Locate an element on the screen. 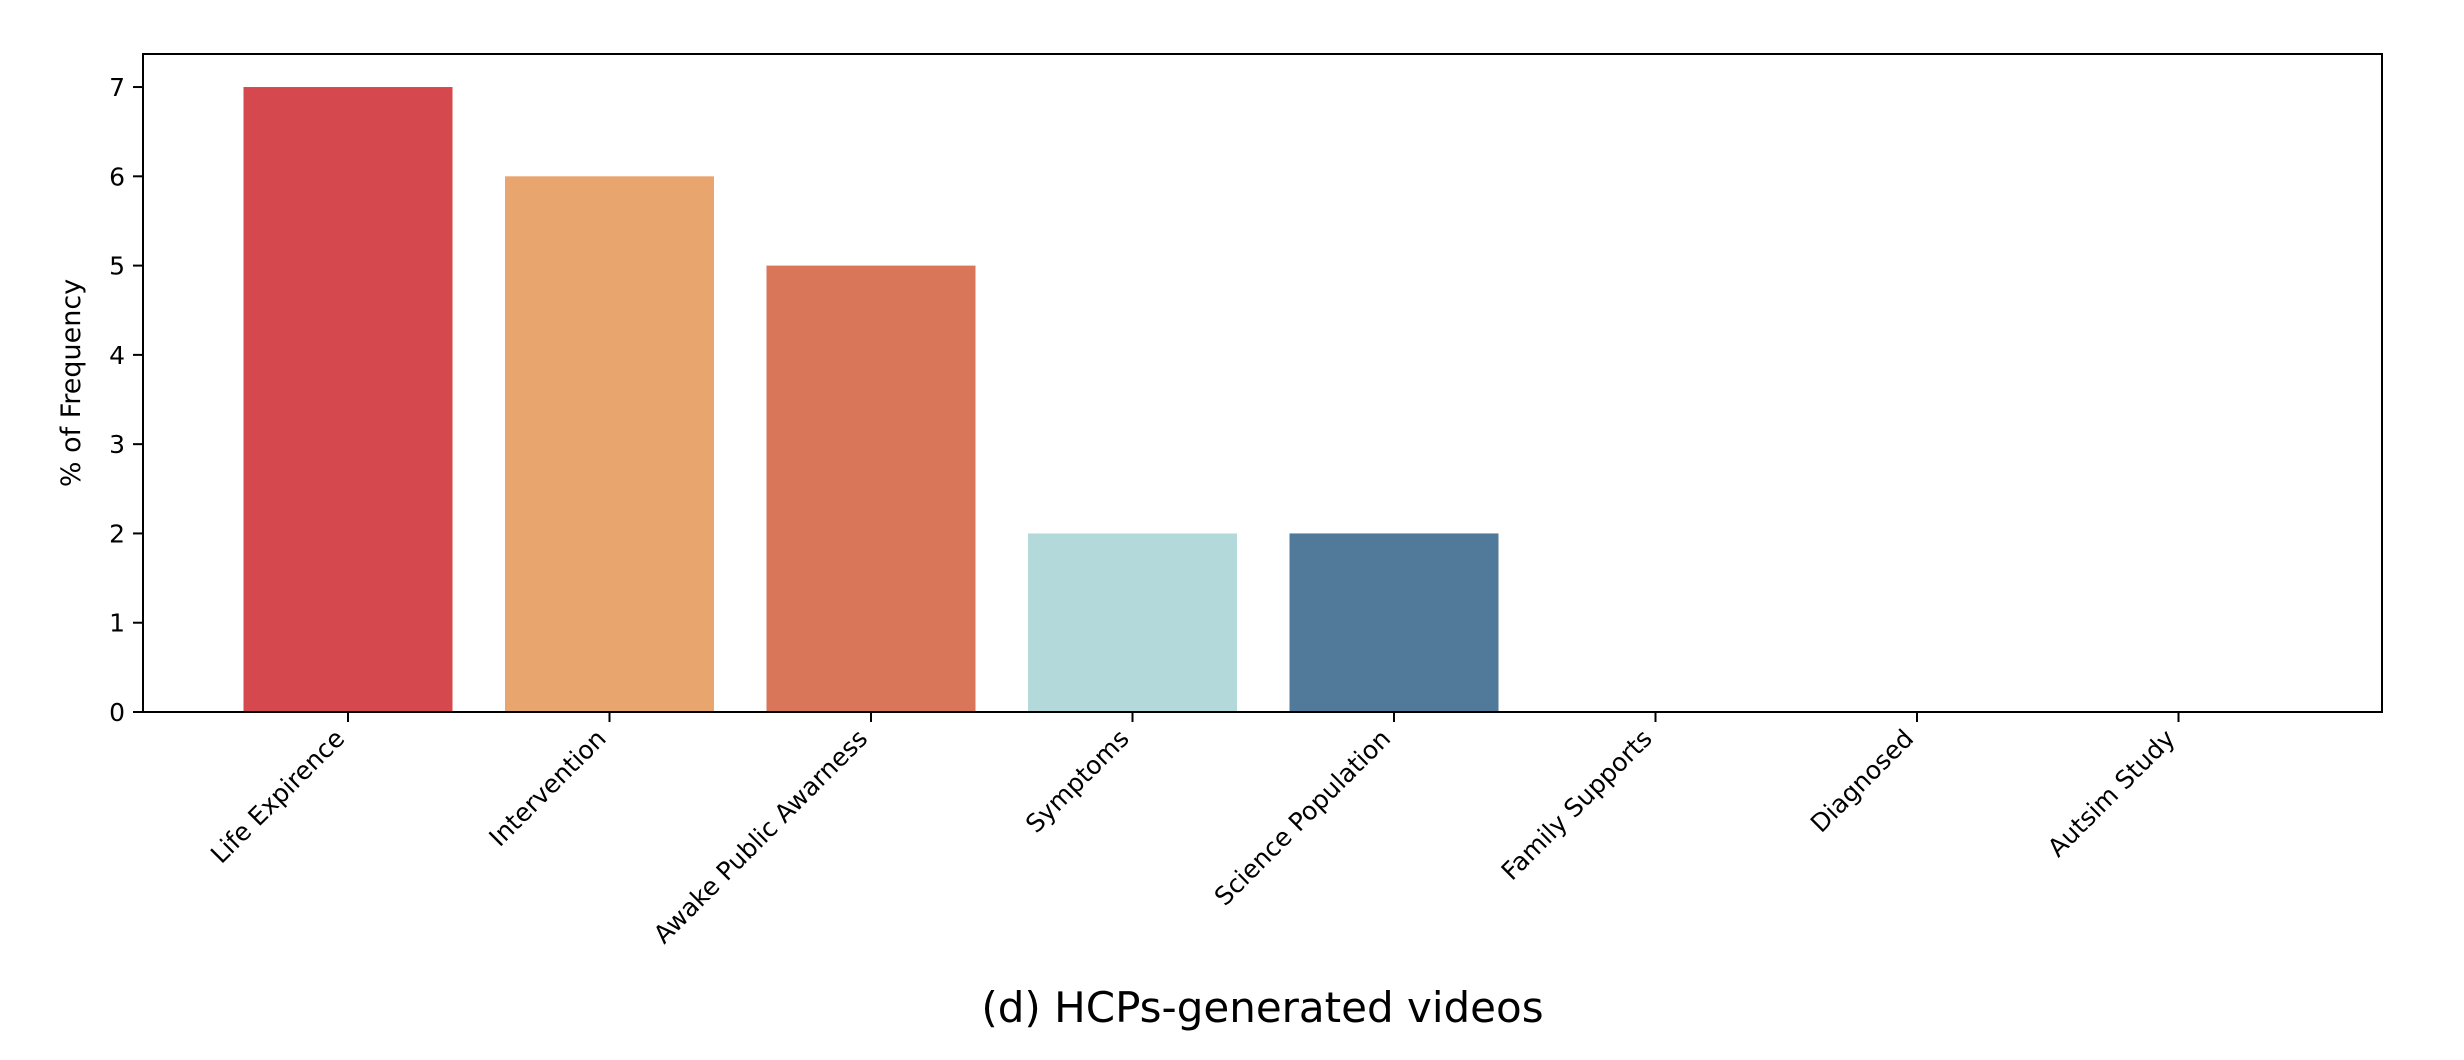  chart-caption: (d) HCPs-generated videos is located at coordinates (1262, 1007).